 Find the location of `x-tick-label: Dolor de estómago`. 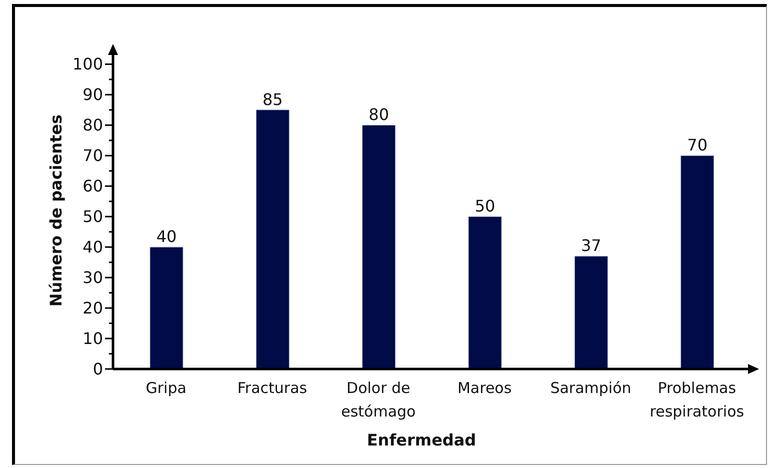

x-tick-label: Dolor de estómago is located at coordinates (378, 399).